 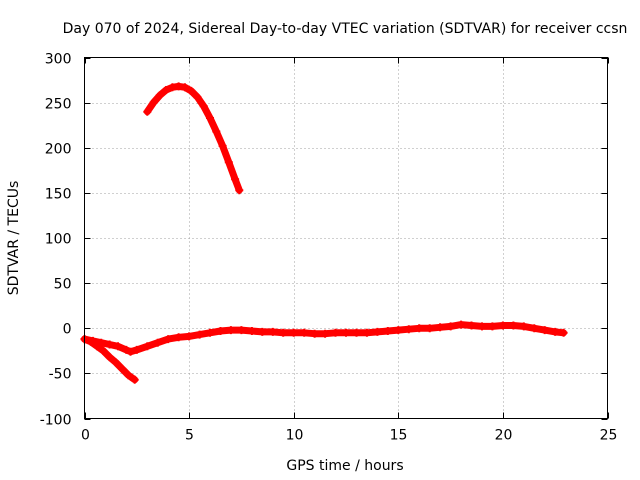 I want to click on y-tick-label: 300, so click(x=58, y=60).